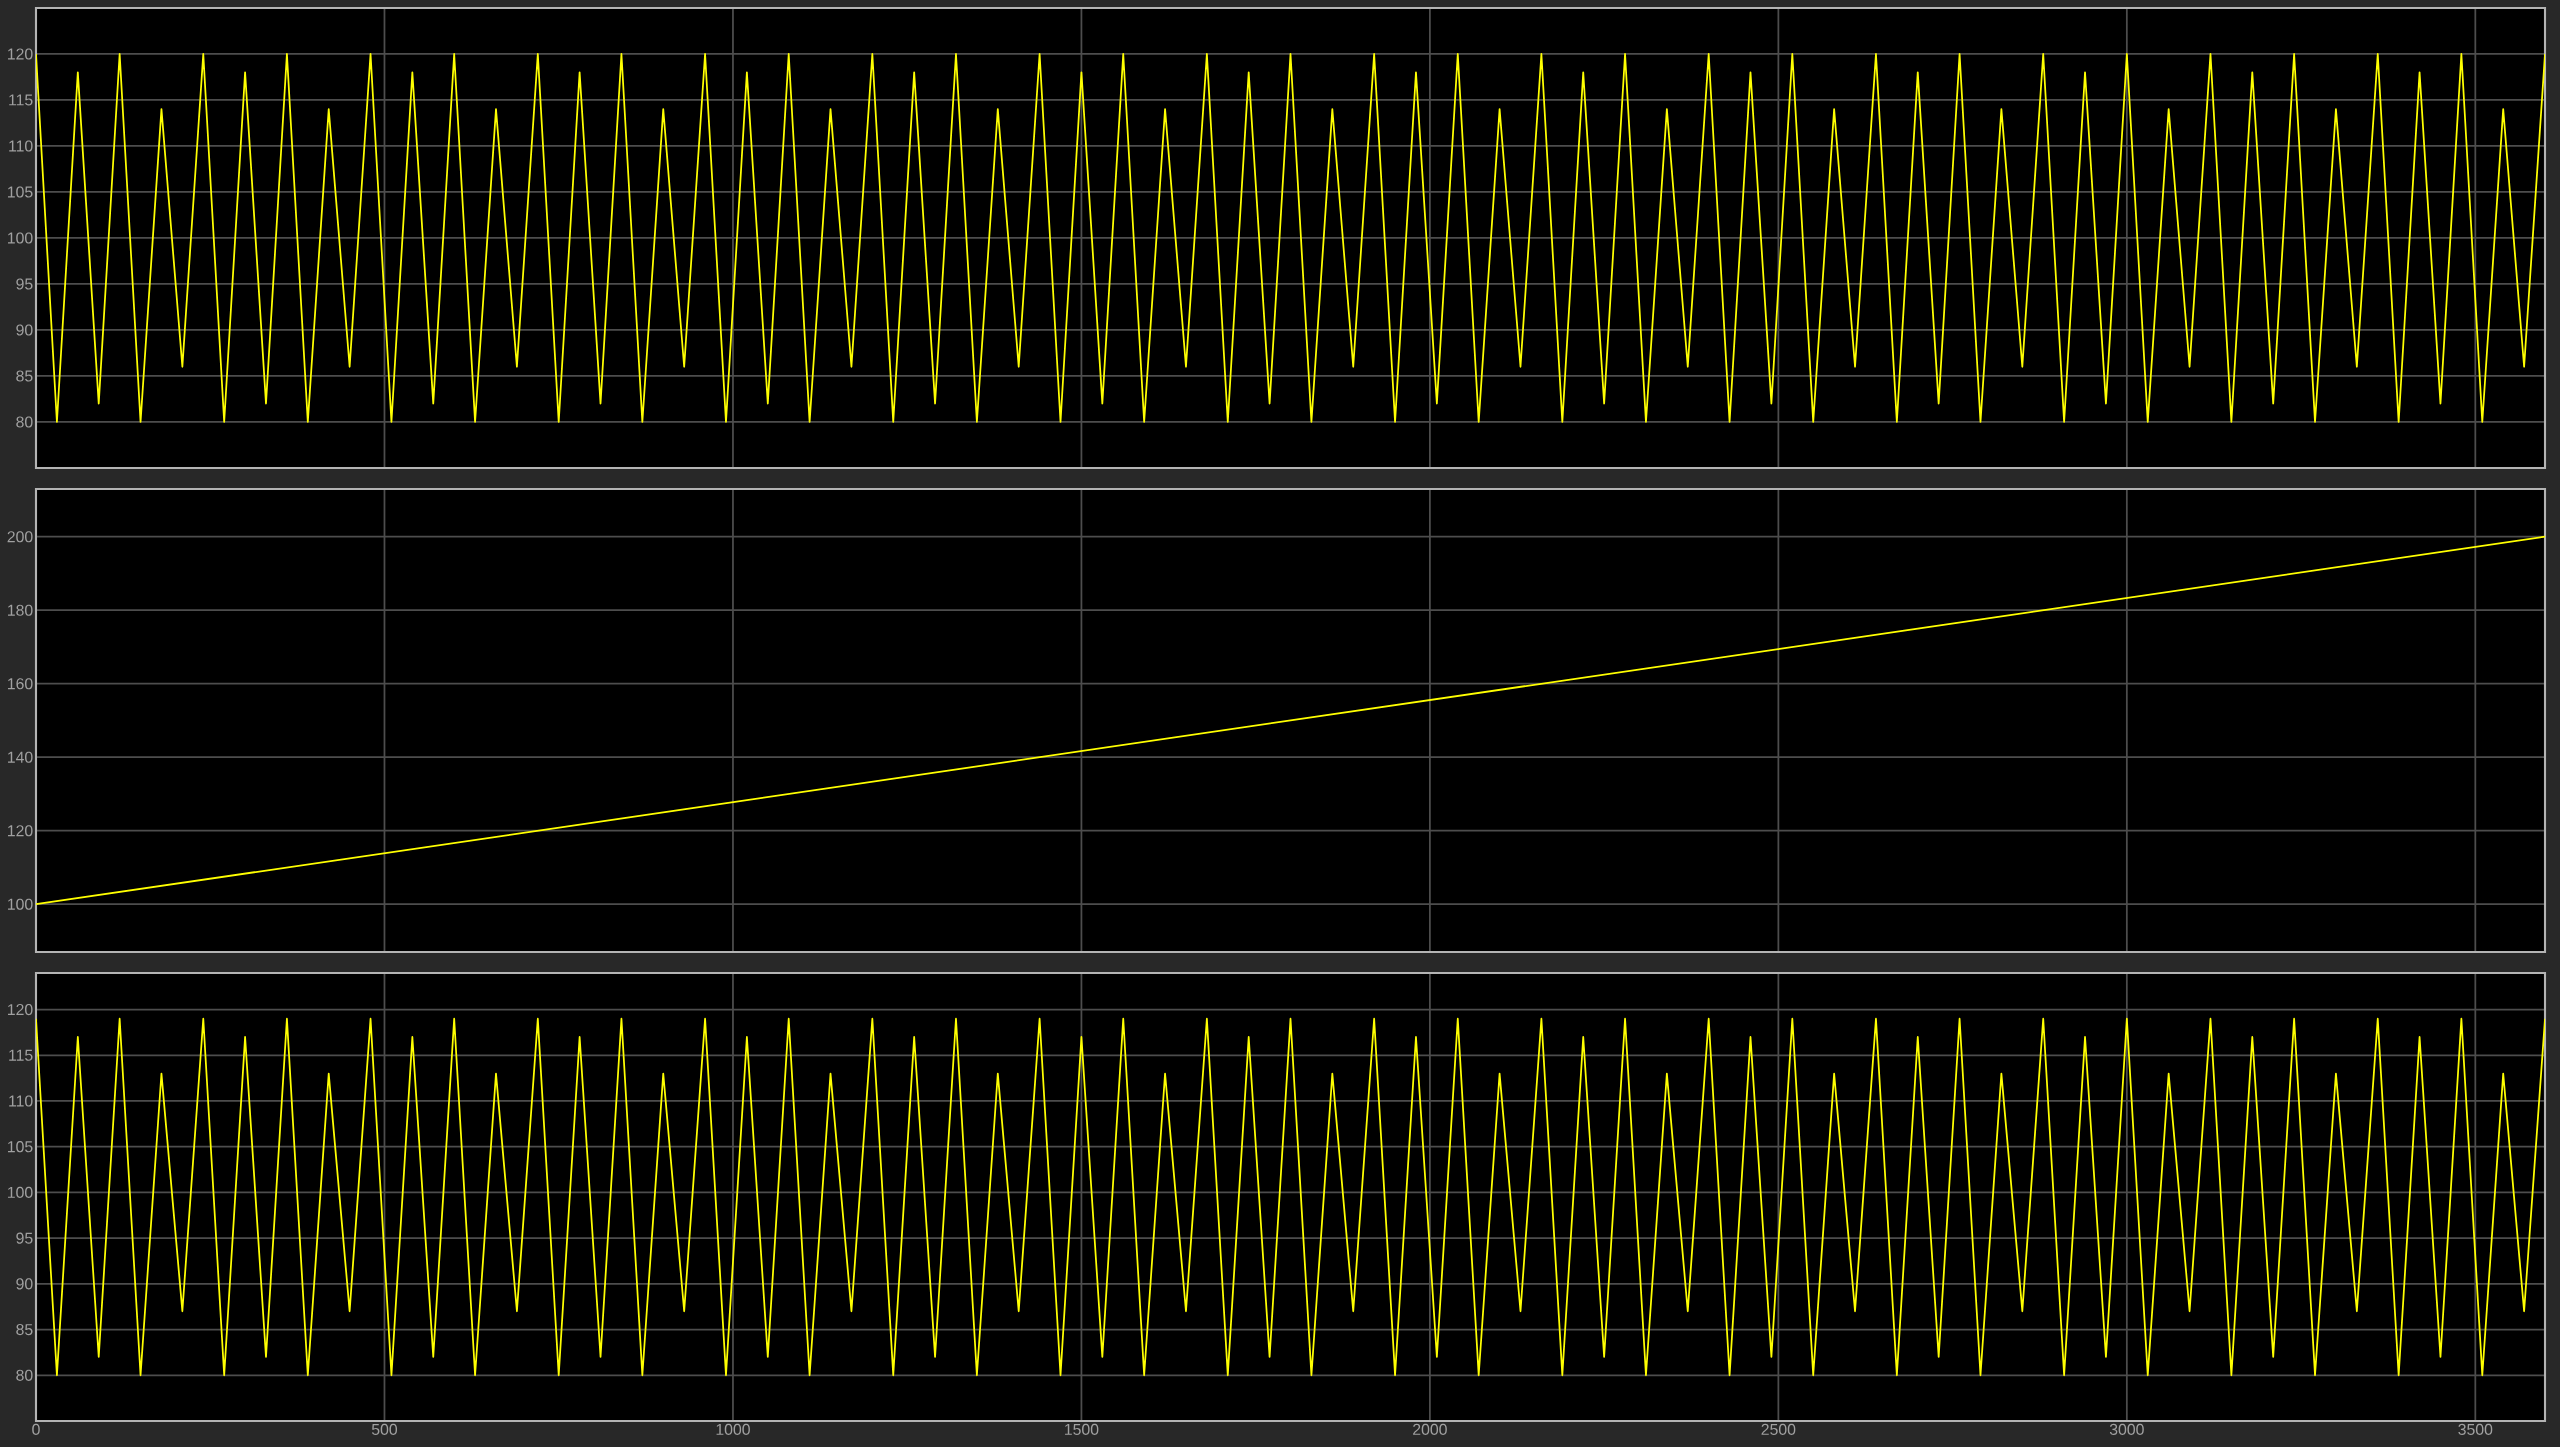 Image resolution: width=2560 pixels, height=1447 pixels. Describe the element at coordinates (20, 537) in the screenshot. I see `y-tick-label: 200` at that location.